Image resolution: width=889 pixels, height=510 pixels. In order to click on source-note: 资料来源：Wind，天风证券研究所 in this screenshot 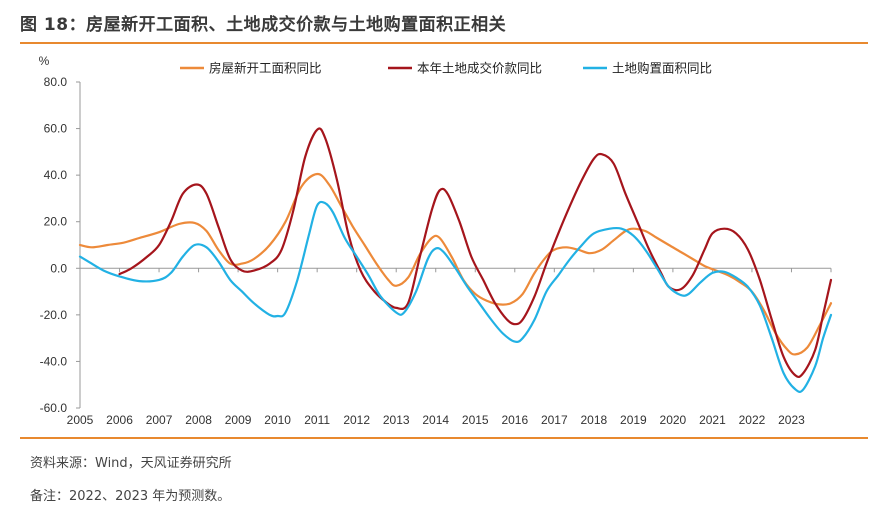, I will do `click(131, 463)`.